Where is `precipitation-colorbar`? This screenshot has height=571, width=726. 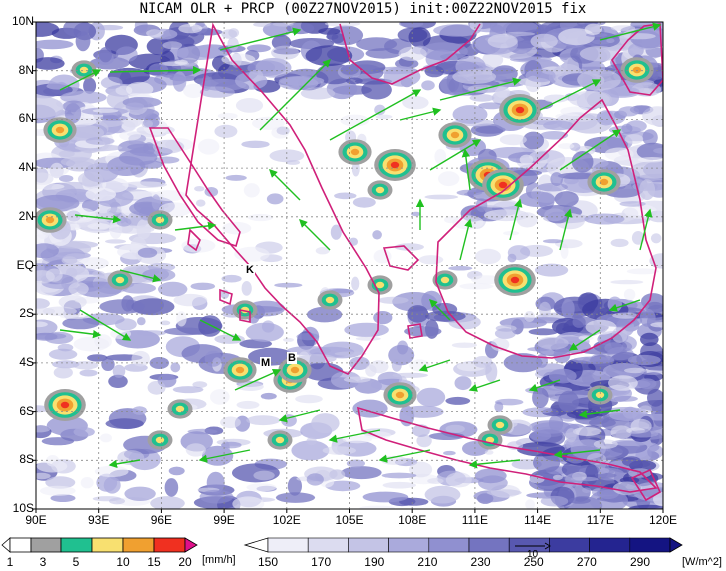
precipitation-colorbar is located at coordinates (99, 545).